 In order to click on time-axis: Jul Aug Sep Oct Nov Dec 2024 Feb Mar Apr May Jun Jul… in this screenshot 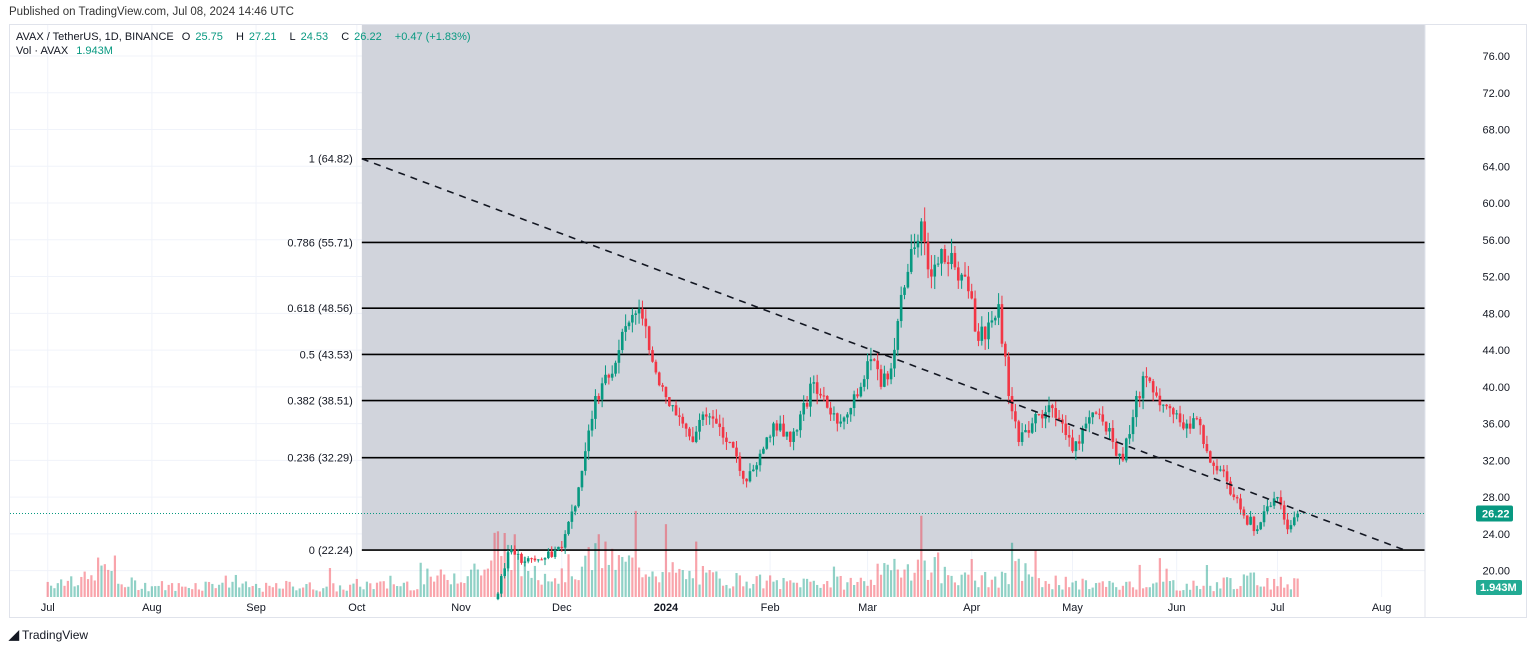, I will do `click(716, 608)`.